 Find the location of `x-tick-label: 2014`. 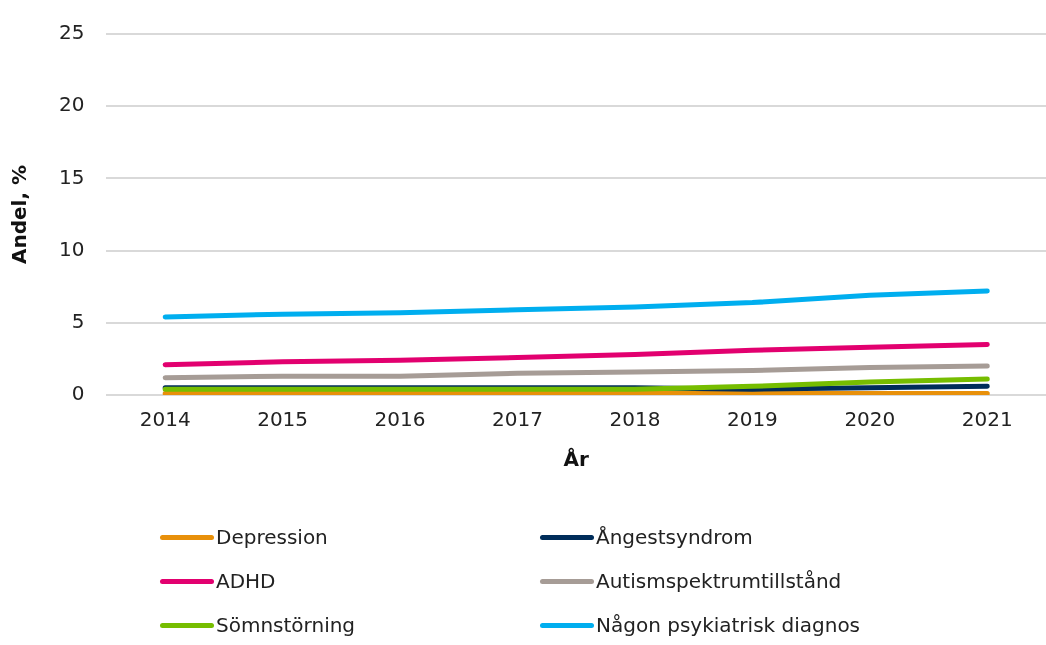

x-tick-label: 2014 is located at coordinates (165, 419).